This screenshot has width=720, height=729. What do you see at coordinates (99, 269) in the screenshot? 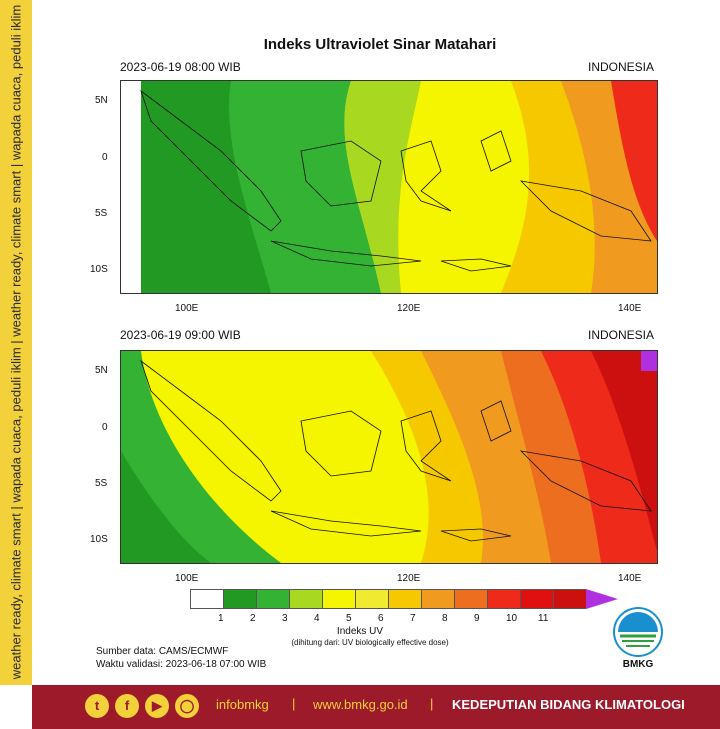
I see `map1-lat-tick-10s: 10S` at bounding box center [99, 269].